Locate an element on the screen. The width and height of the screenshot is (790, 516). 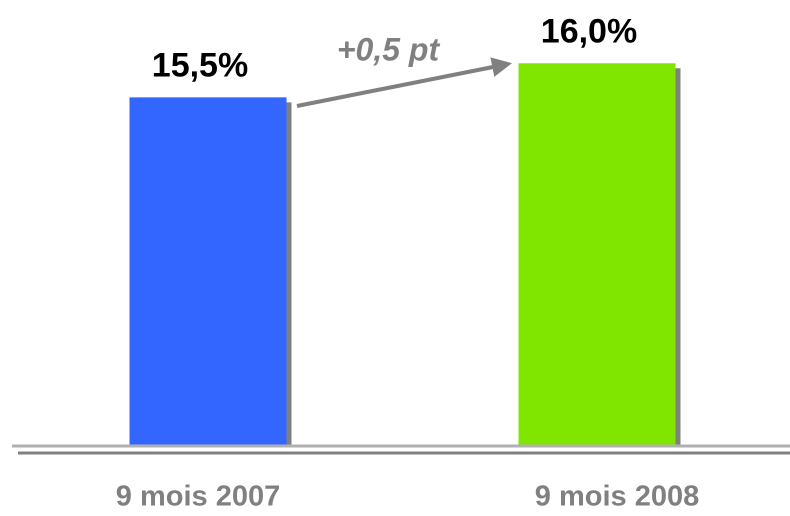
annotation: +0,5 pt is located at coordinates (389, 49).